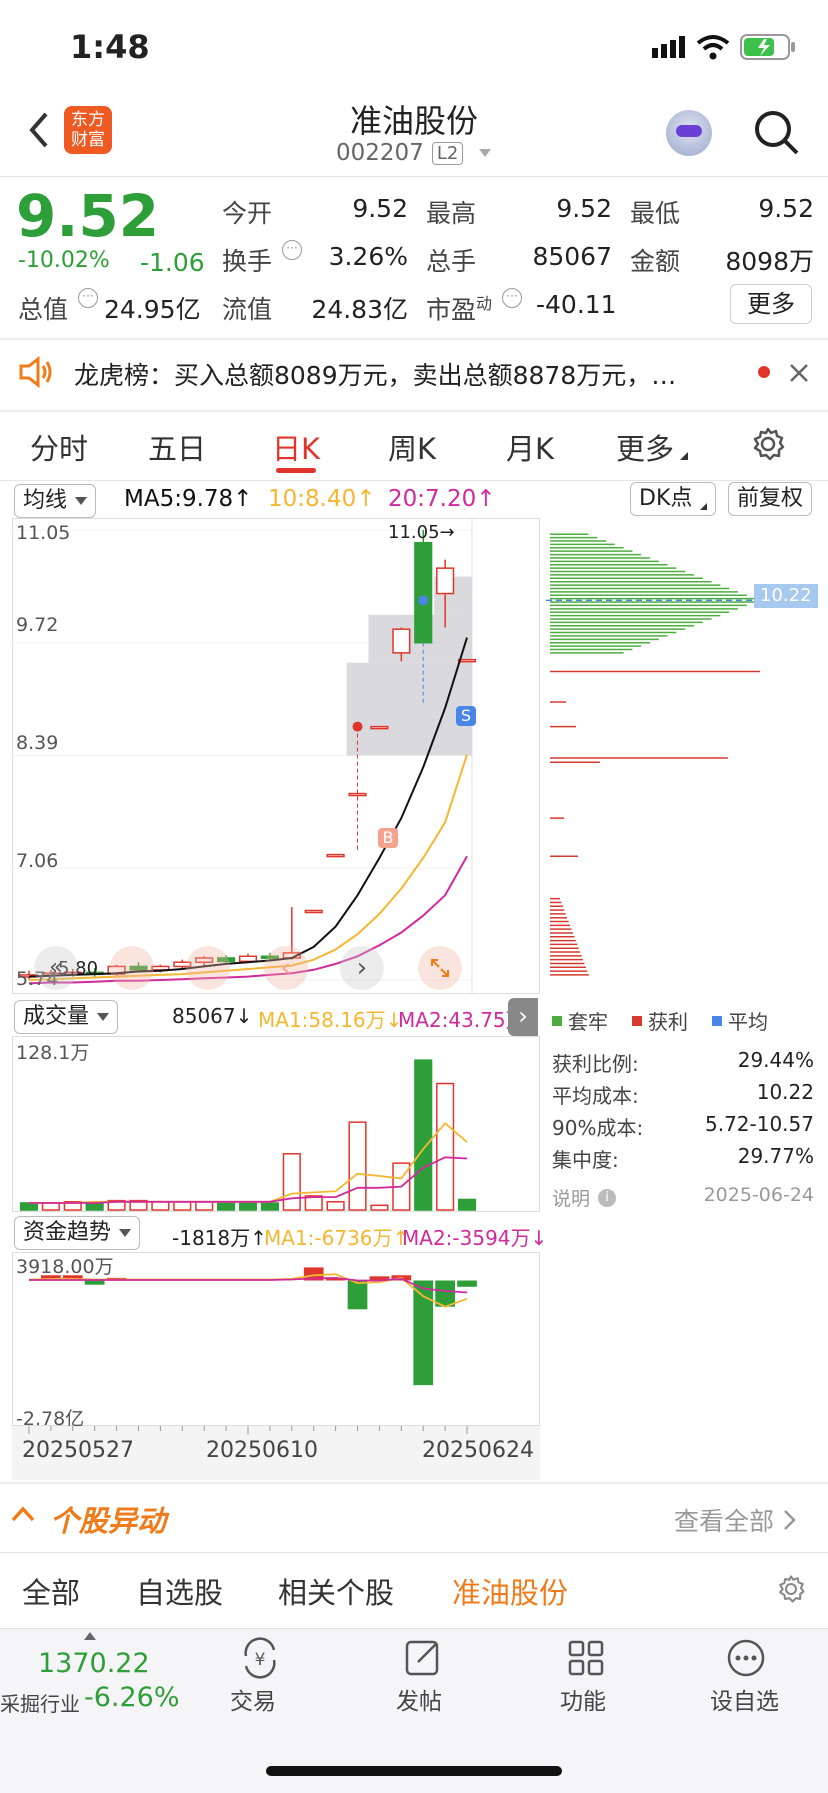 This screenshot has width=828, height=1793. I want to click on sell-marker: S, so click(466, 716).